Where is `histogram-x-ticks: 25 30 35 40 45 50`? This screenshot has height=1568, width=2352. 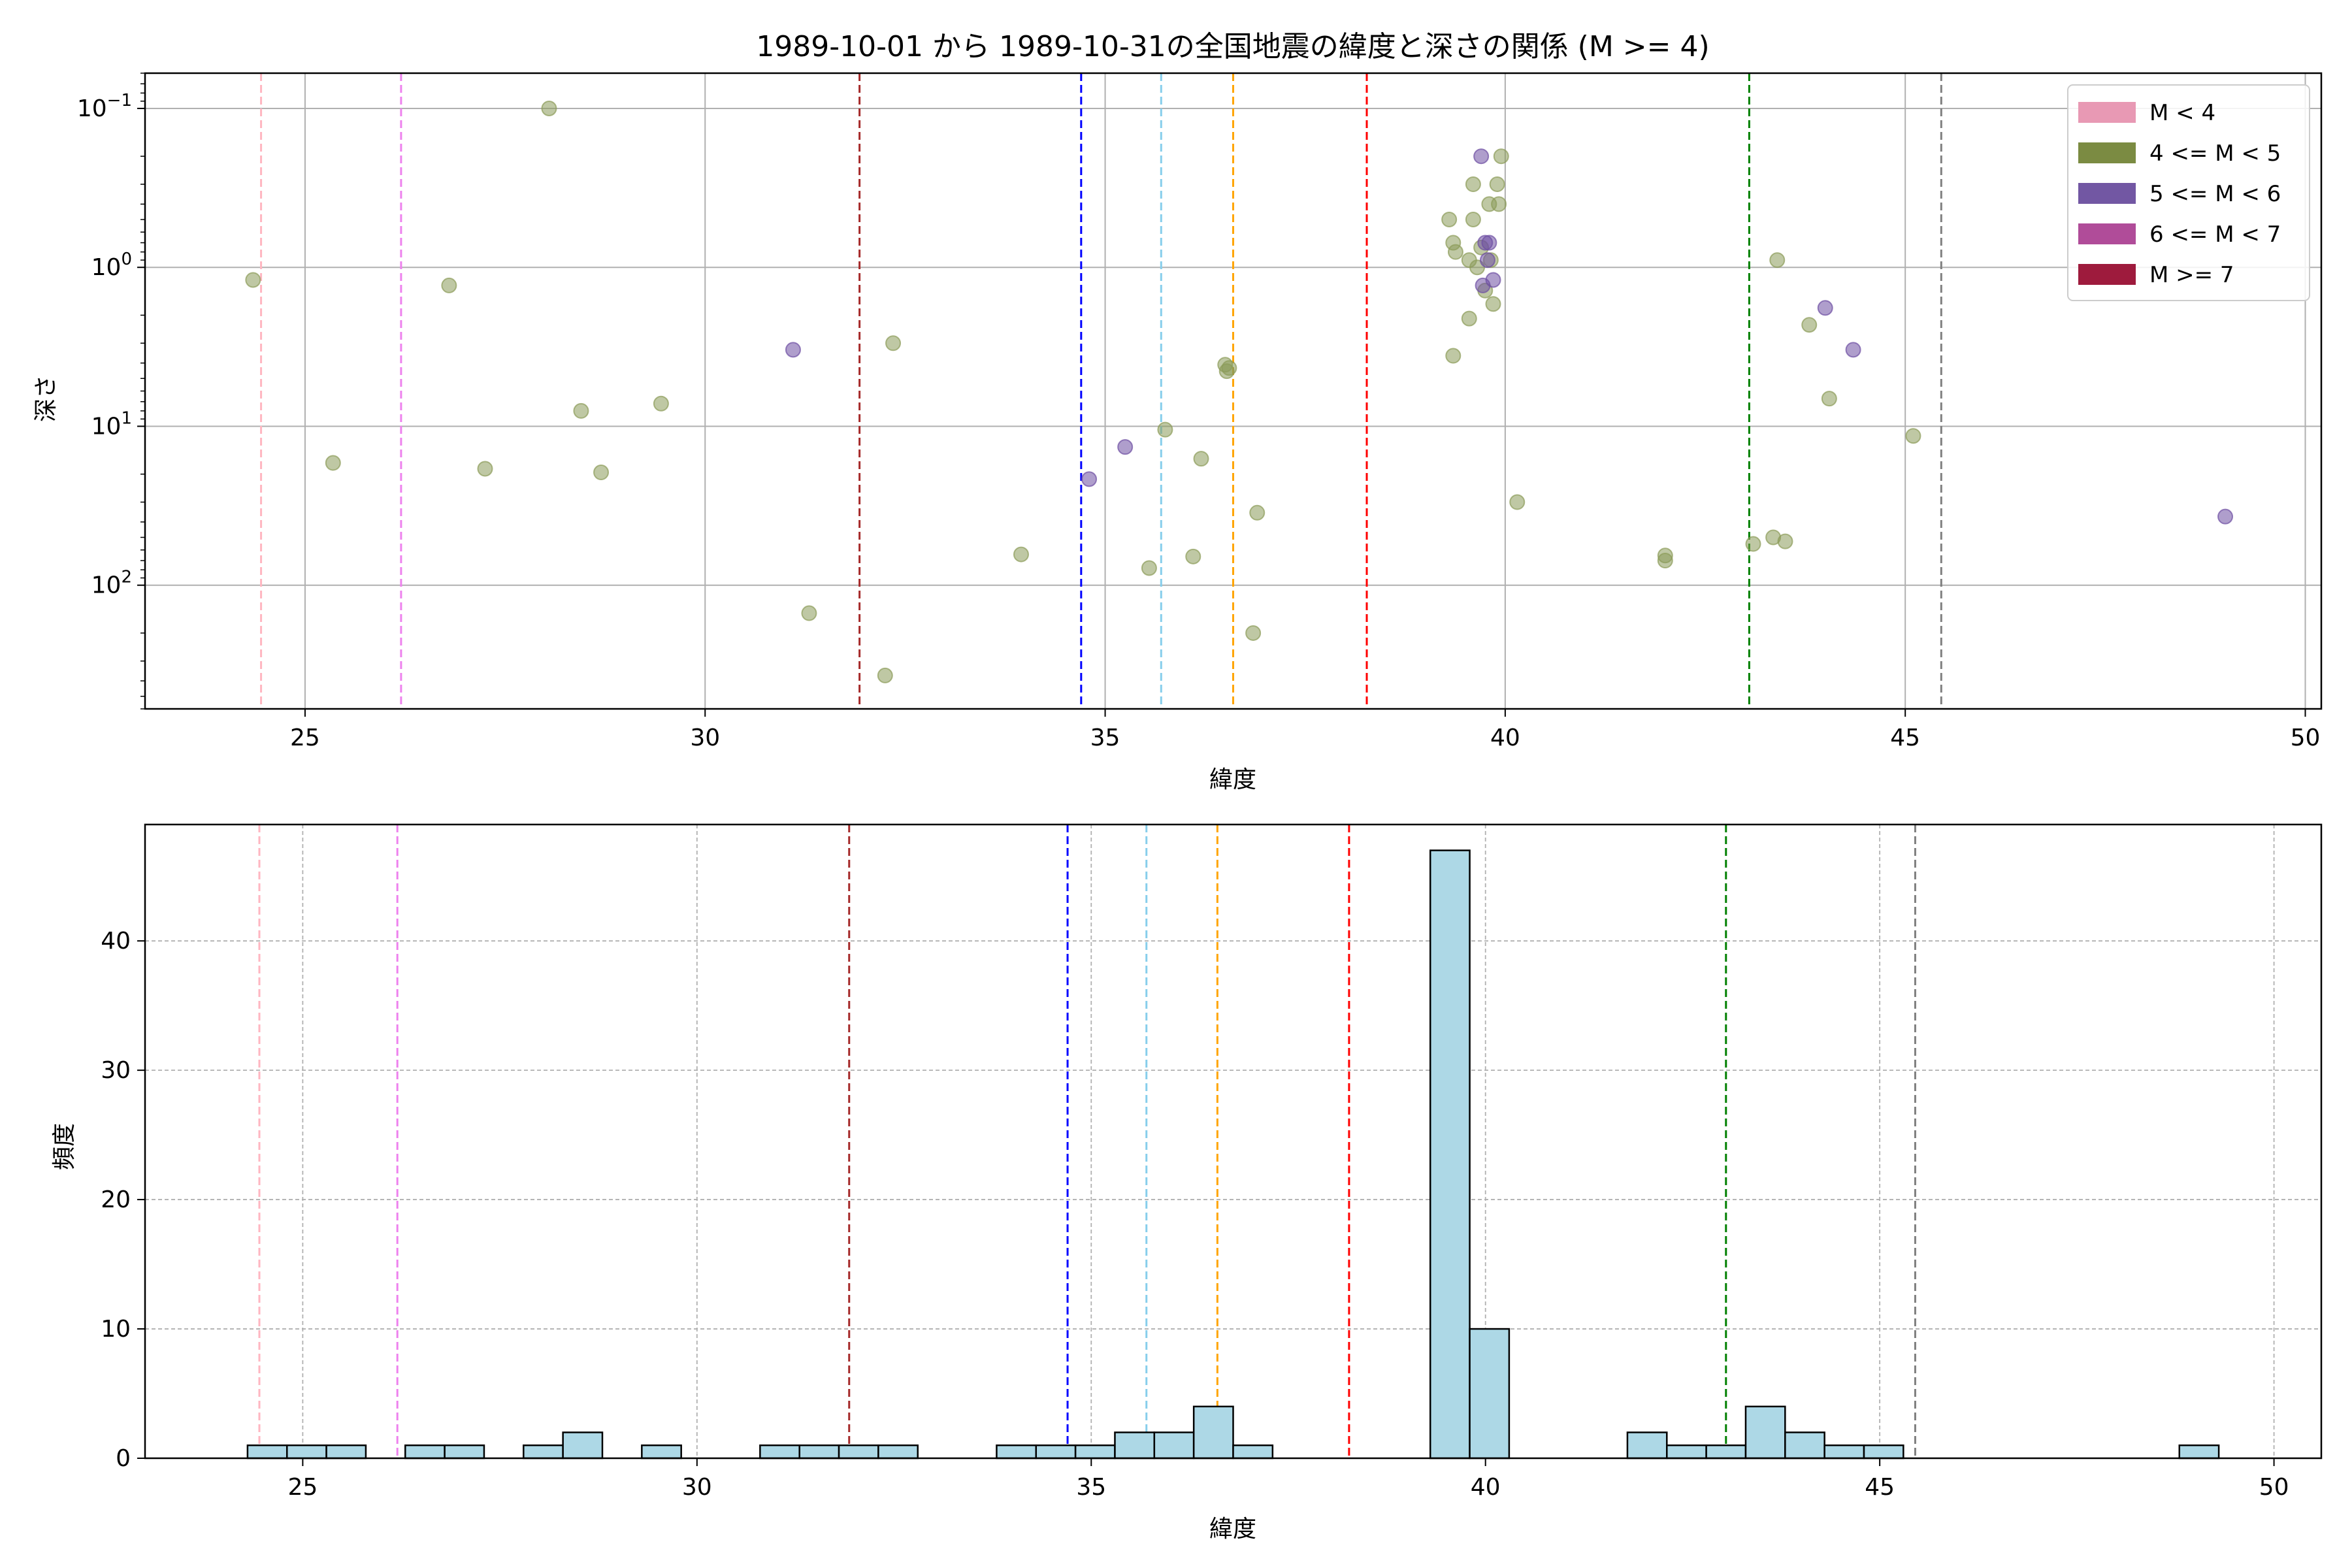 histogram-x-ticks: 25 30 35 40 45 50 is located at coordinates (1288, 1479).